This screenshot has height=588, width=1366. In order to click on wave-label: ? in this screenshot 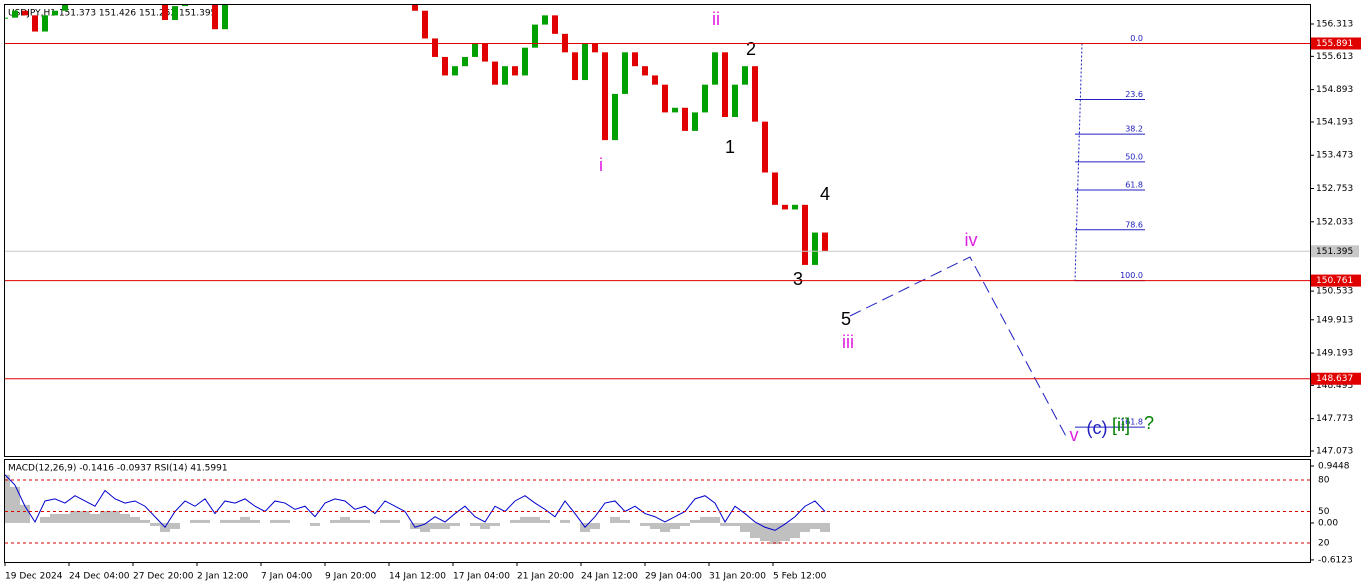, I will do `click(1149, 423)`.